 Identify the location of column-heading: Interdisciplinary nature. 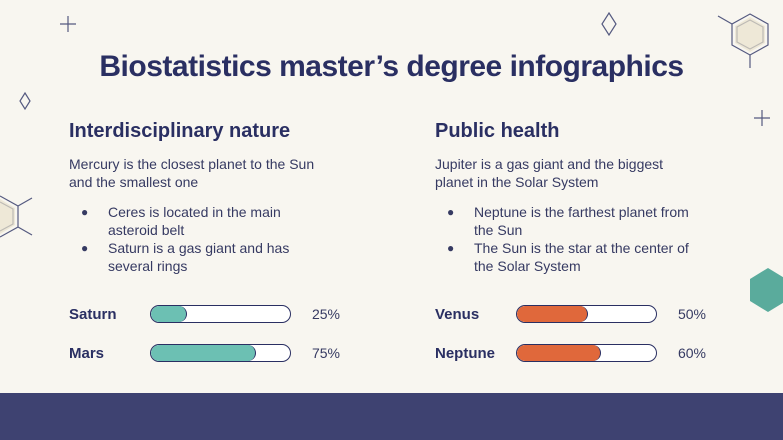
(180, 131).